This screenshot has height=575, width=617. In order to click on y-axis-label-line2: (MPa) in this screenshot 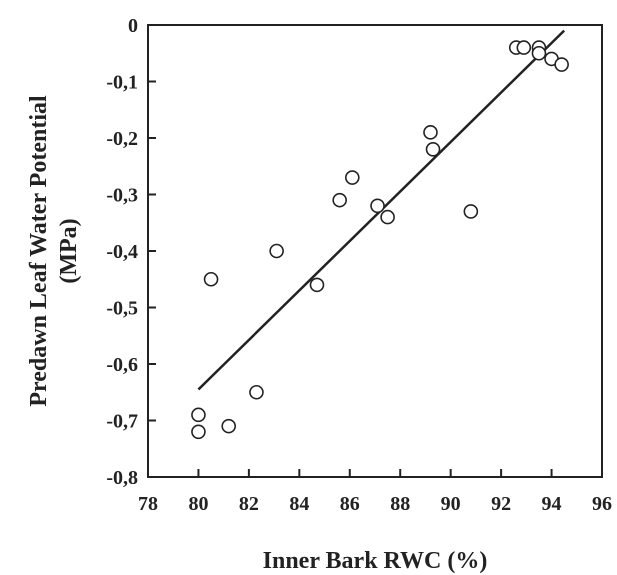, I will do `click(69, 250)`.